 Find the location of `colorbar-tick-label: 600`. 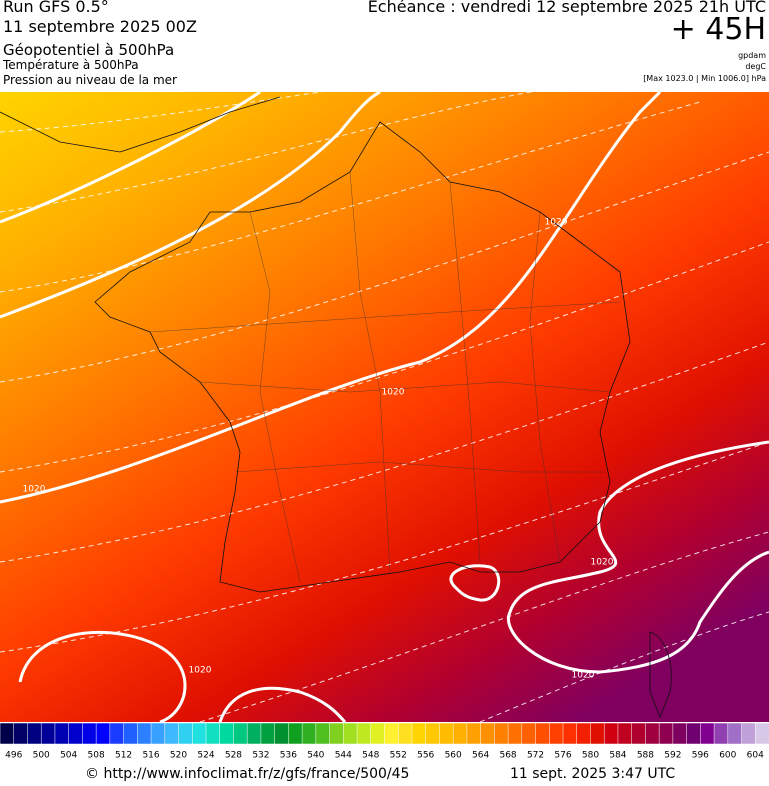

colorbar-tick-label: 600 is located at coordinates (727, 756).